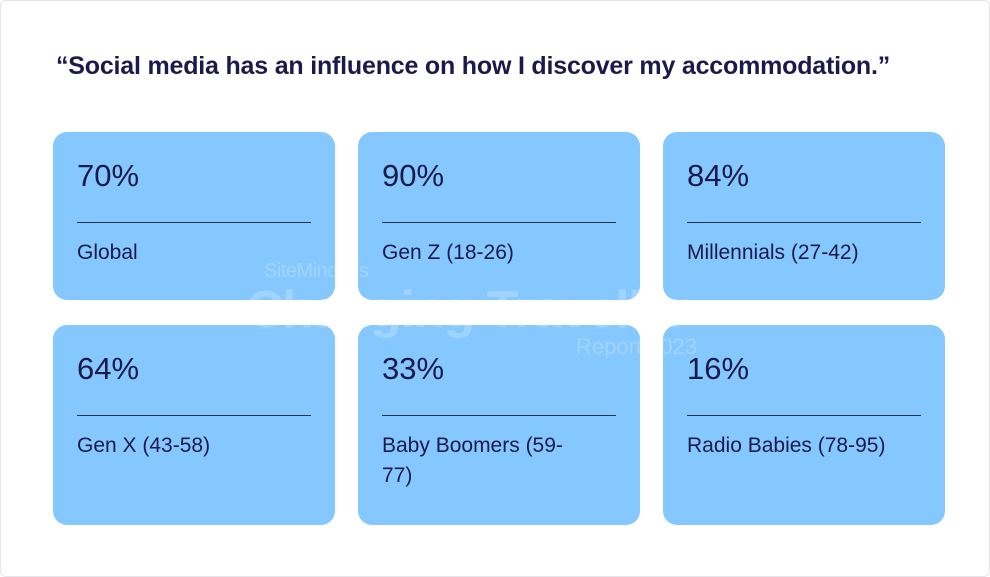 The image size is (990, 577). Describe the element at coordinates (499, 216) in the screenshot. I see `stat-card-gen-z: 90% Gen Z (18-26)` at that location.